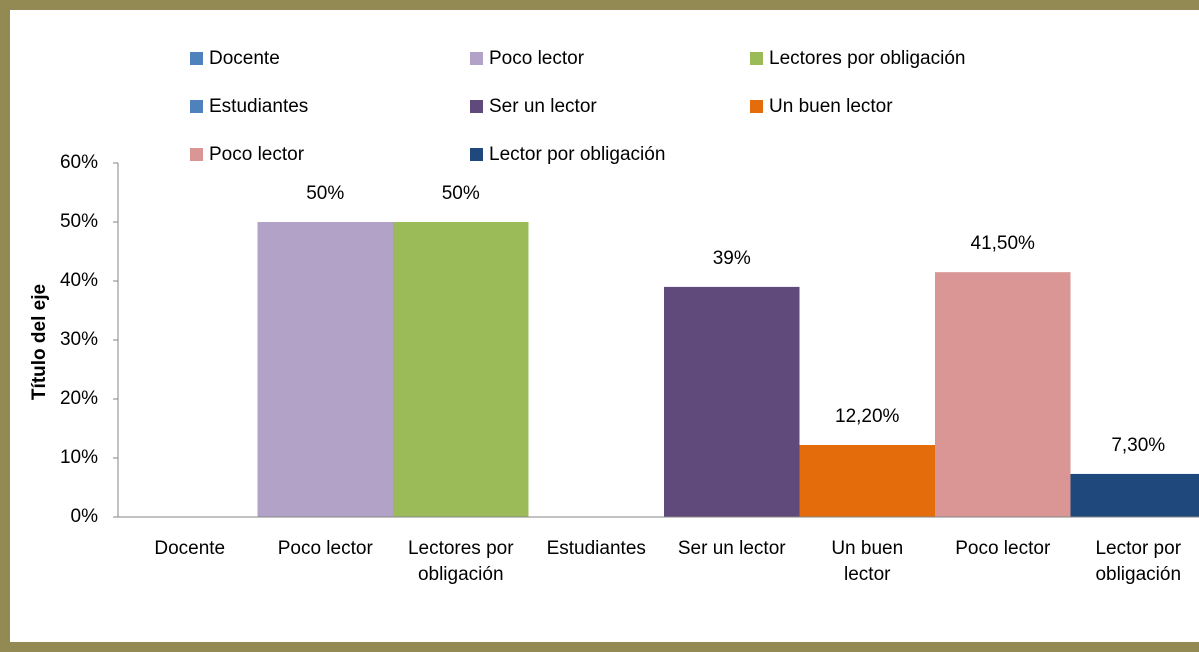  I want to click on value-label: 41,50%, so click(1003, 243).